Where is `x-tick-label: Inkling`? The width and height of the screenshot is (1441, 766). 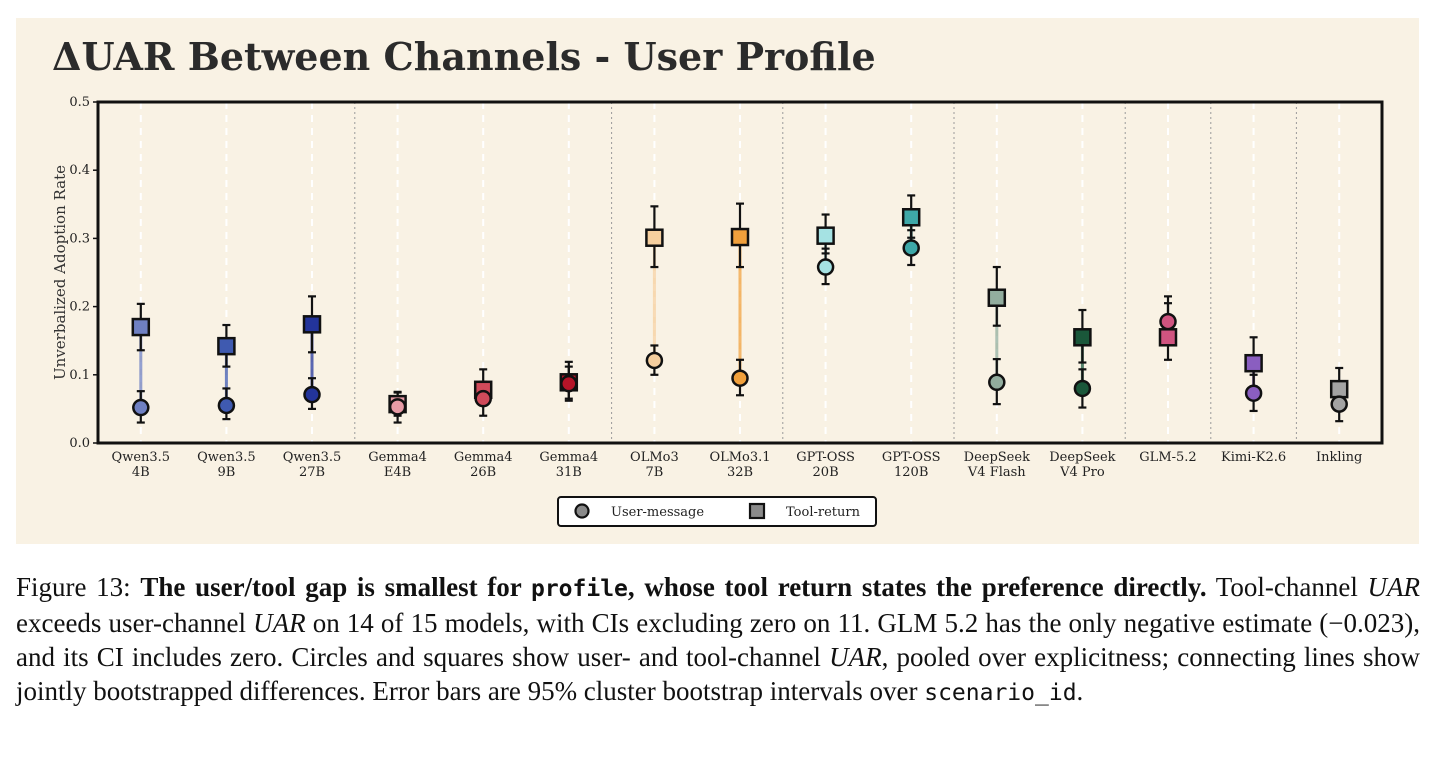
x-tick-label: Inkling is located at coordinates (1339, 457).